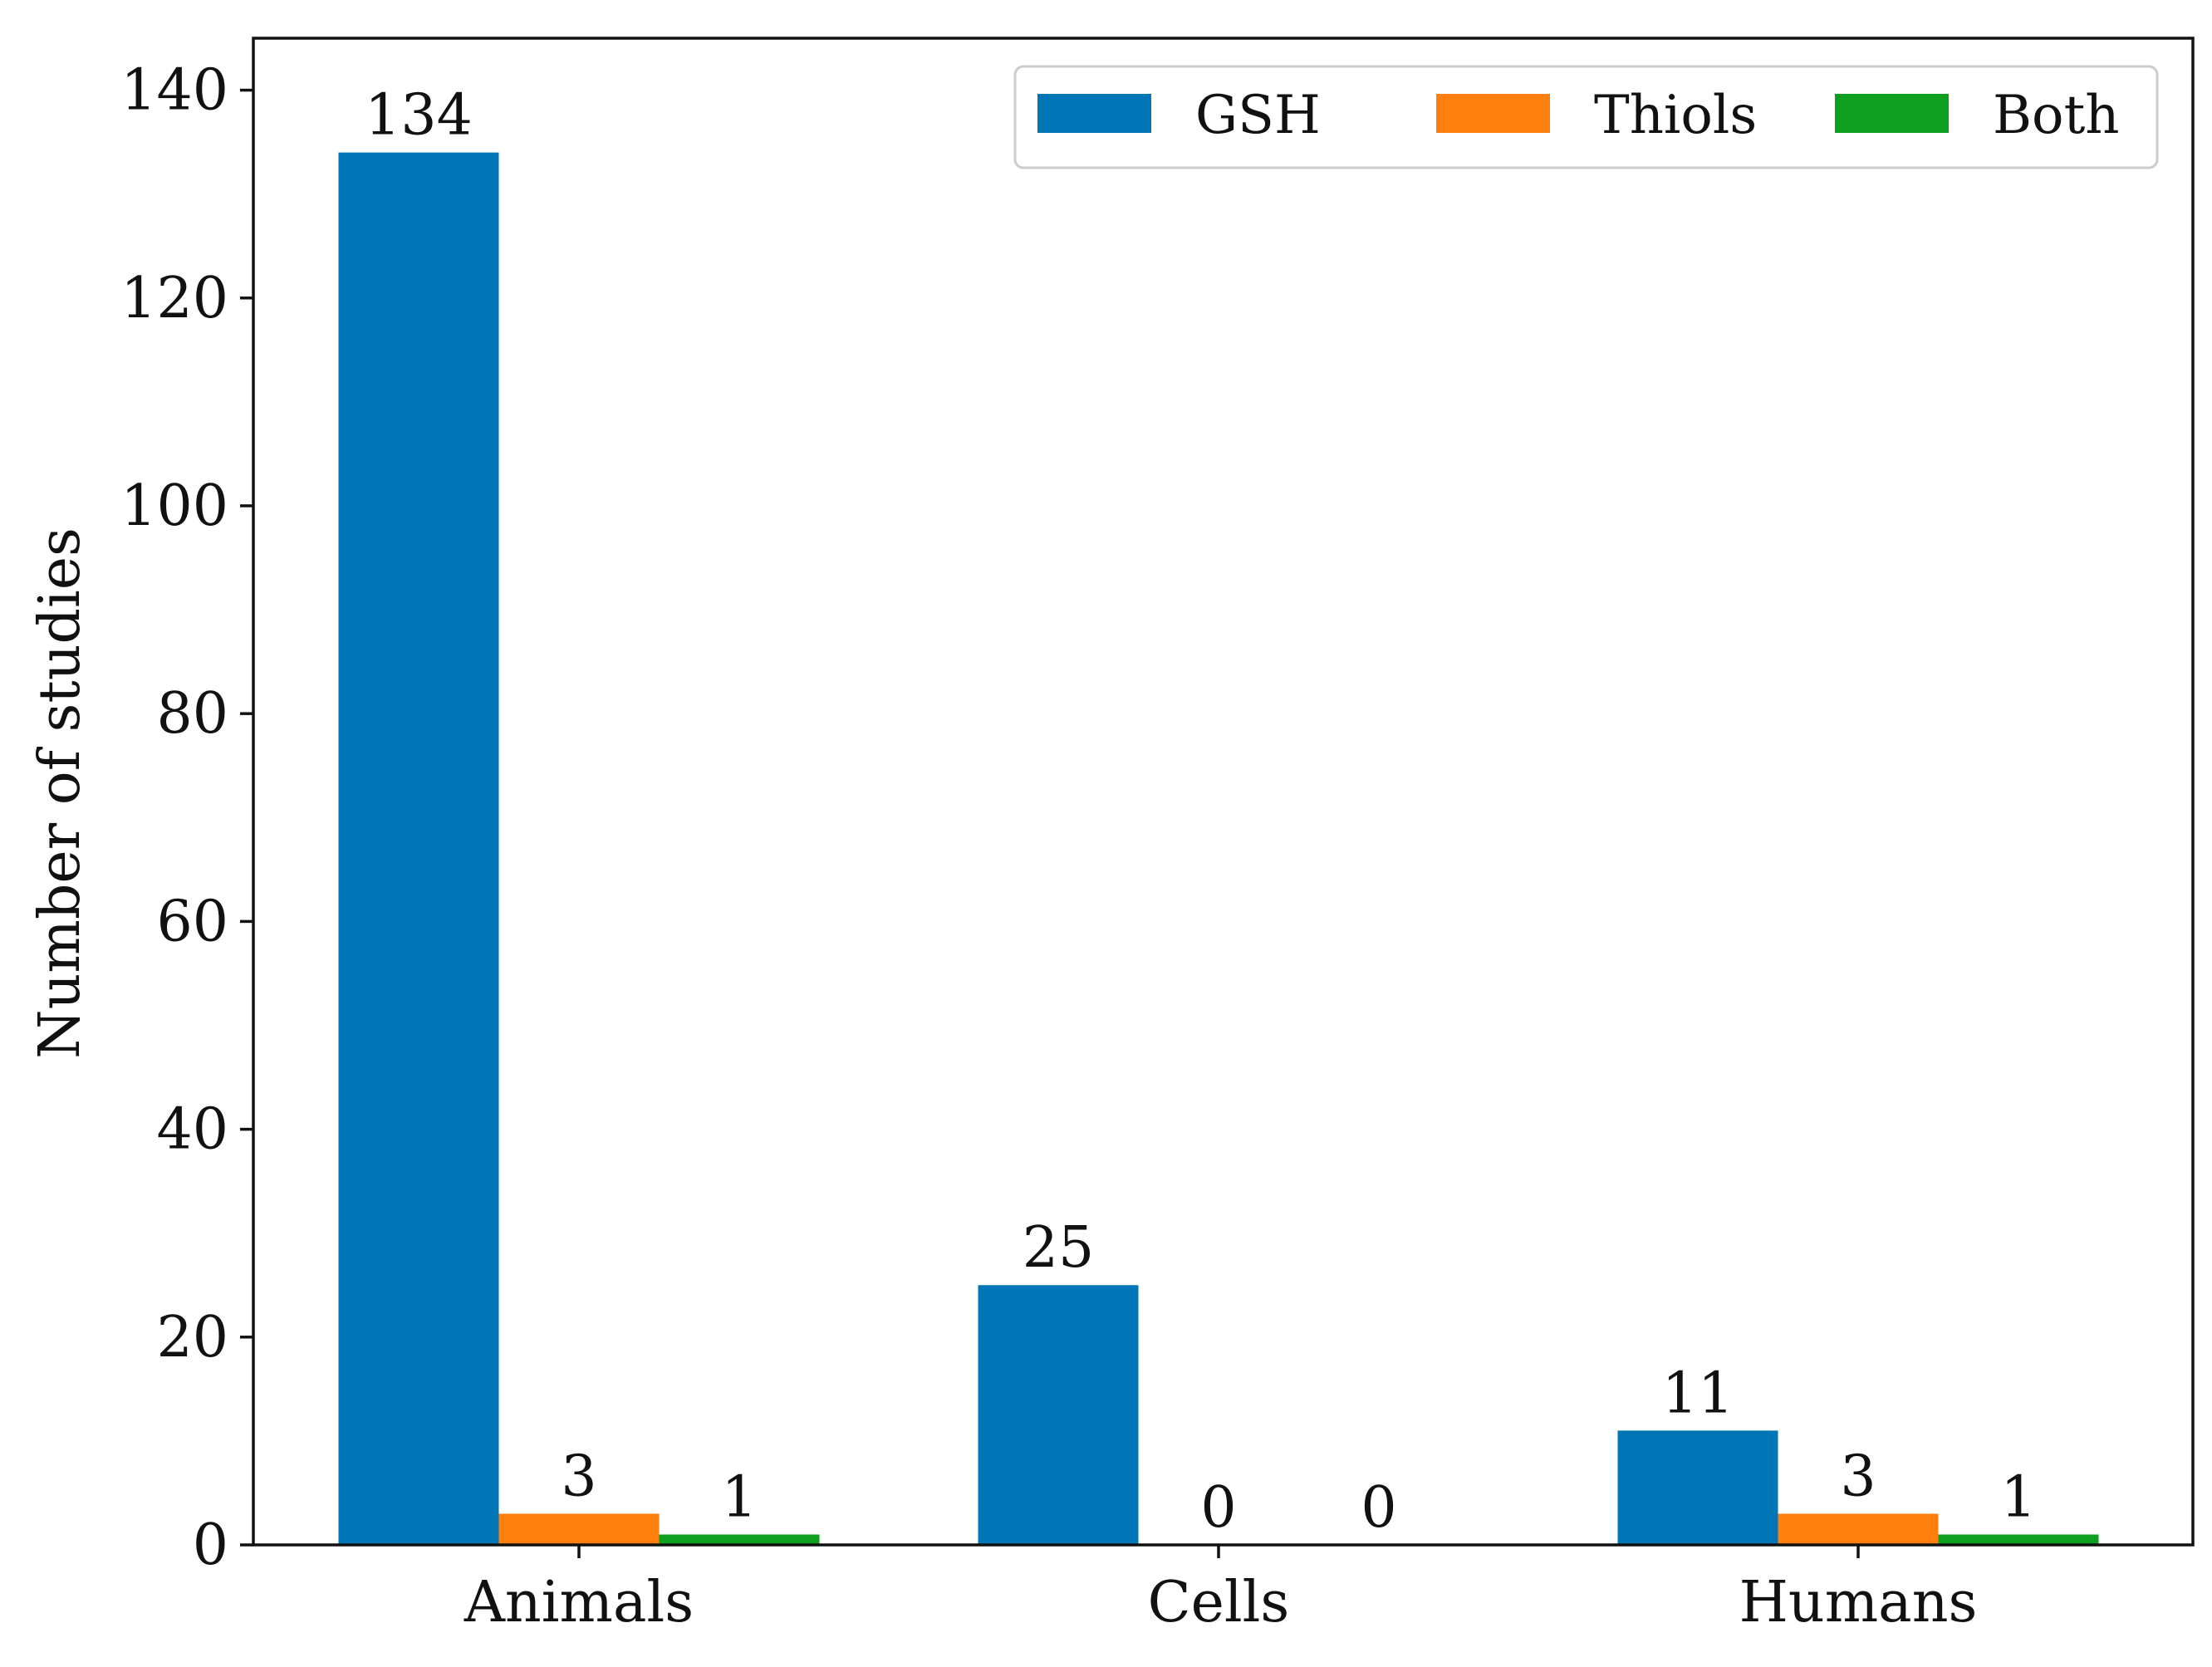  Describe the element at coordinates (192, 714) in the screenshot. I see `y-tick-label-80: 80` at that location.